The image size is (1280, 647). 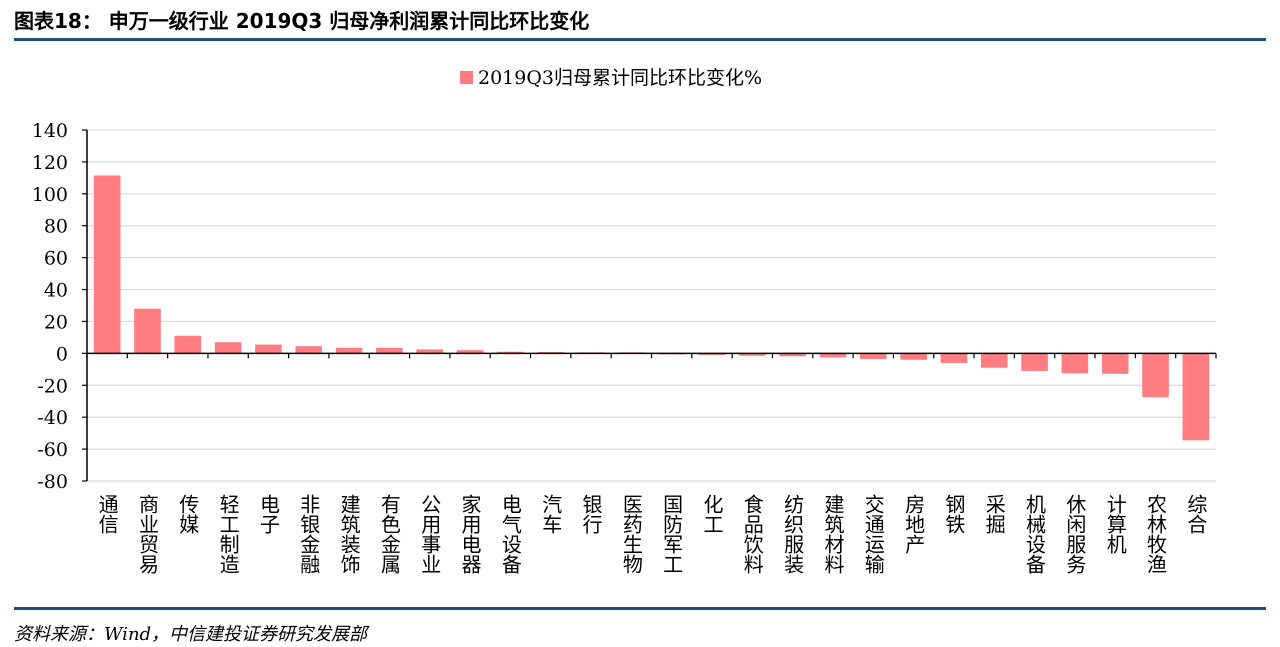 What do you see at coordinates (62, 354) in the screenshot?
I see `y-tick-label: 0` at bounding box center [62, 354].